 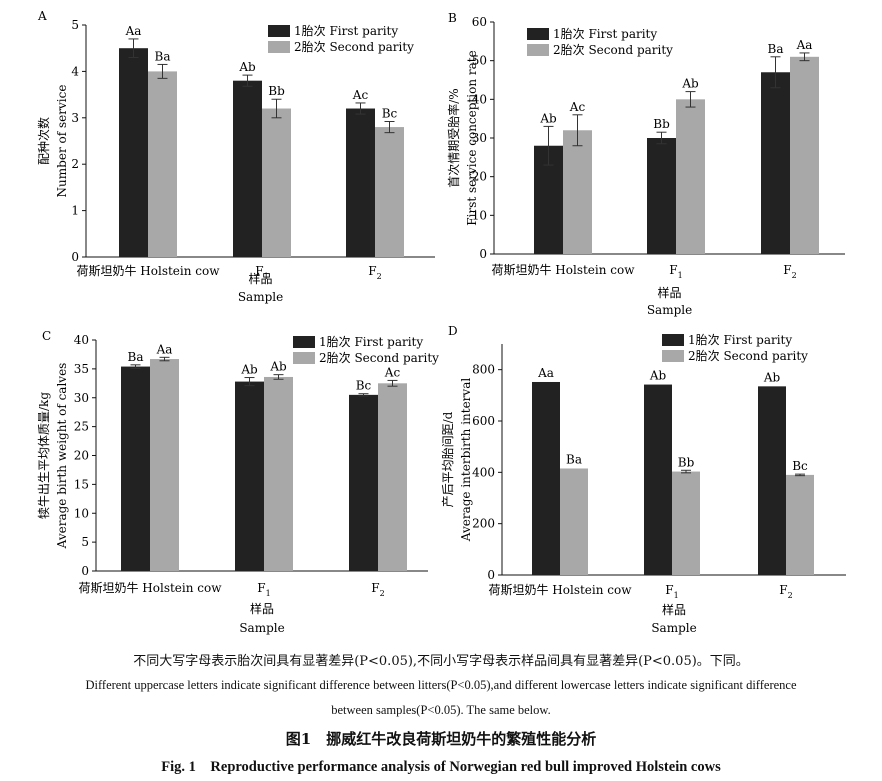 I want to click on panel-a-ylabel-en: Number of service, so click(x=62, y=141).